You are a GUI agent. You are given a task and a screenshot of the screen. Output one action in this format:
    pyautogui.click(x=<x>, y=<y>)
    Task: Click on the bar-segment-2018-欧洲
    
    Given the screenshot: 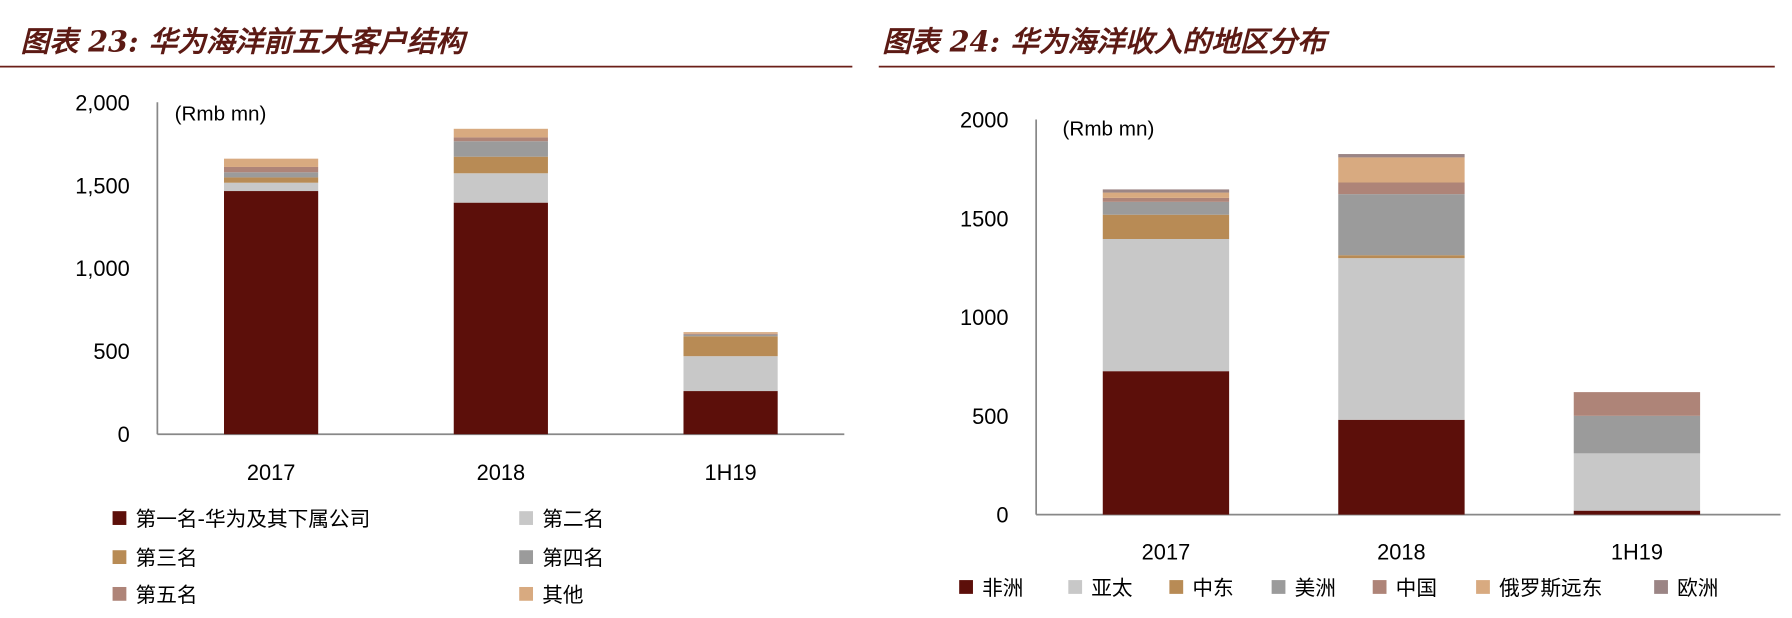 What is the action you would take?
    pyautogui.click(x=1401, y=156)
    